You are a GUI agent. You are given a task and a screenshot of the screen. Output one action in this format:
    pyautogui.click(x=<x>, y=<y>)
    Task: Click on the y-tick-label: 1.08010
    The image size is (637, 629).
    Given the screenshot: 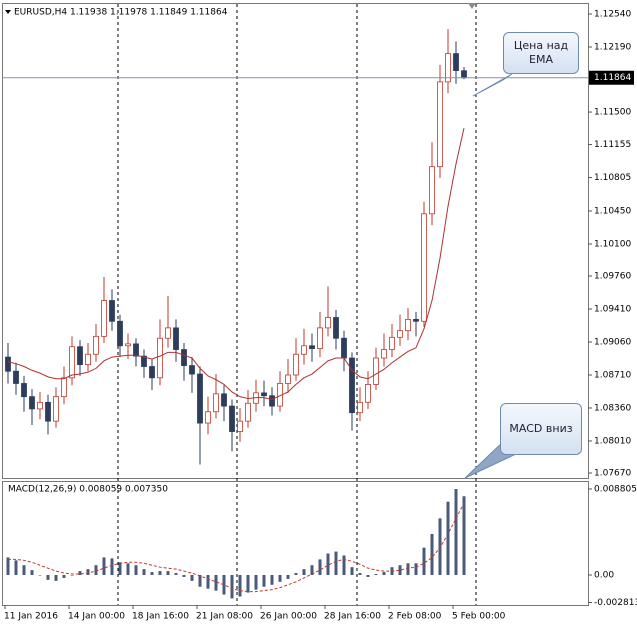 What is the action you would take?
    pyautogui.click(x=612, y=441)
    